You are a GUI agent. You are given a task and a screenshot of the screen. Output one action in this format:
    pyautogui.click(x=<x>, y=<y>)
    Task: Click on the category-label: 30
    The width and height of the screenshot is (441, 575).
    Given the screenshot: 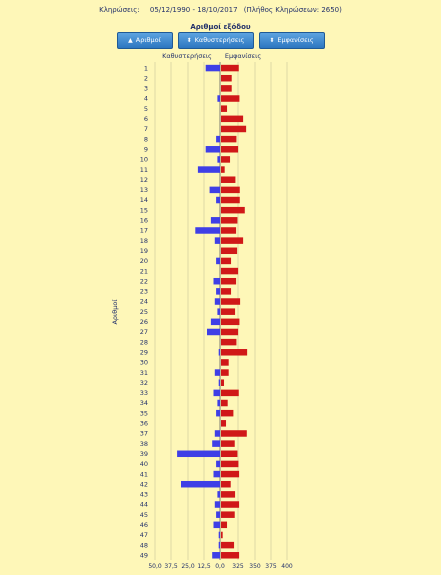 What is the action you would take?
    pyautogui.click(x=144, y=363)
    